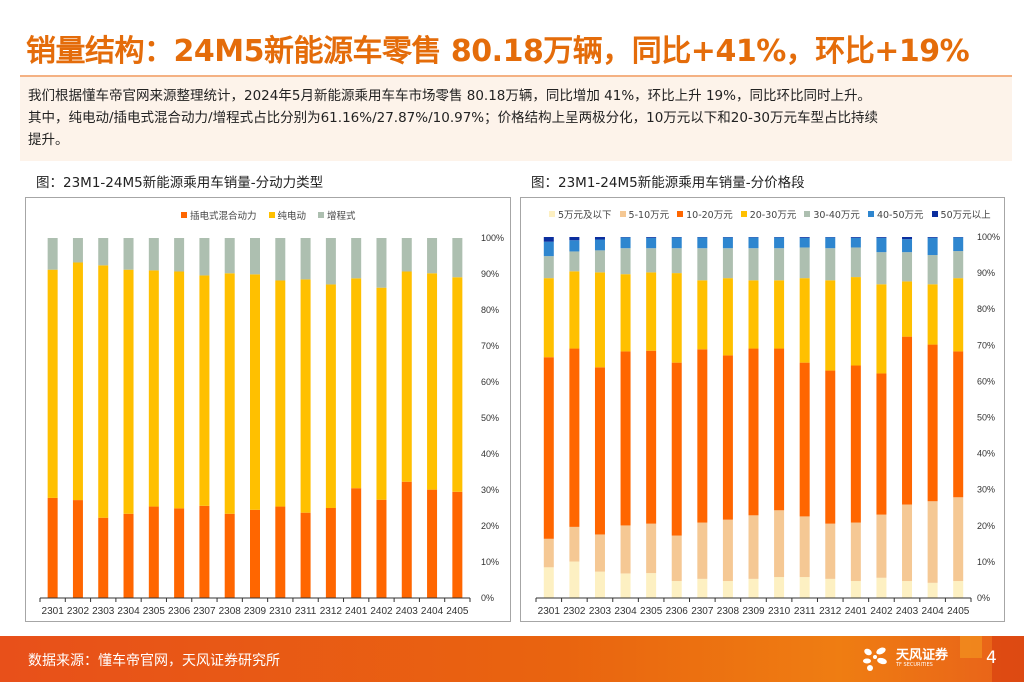 The image size is (1024, 682). What do you see at coordinates (407, 611) in the screenshot?
I see `x-tick-label: 2403` at bounding box center [407, 611].